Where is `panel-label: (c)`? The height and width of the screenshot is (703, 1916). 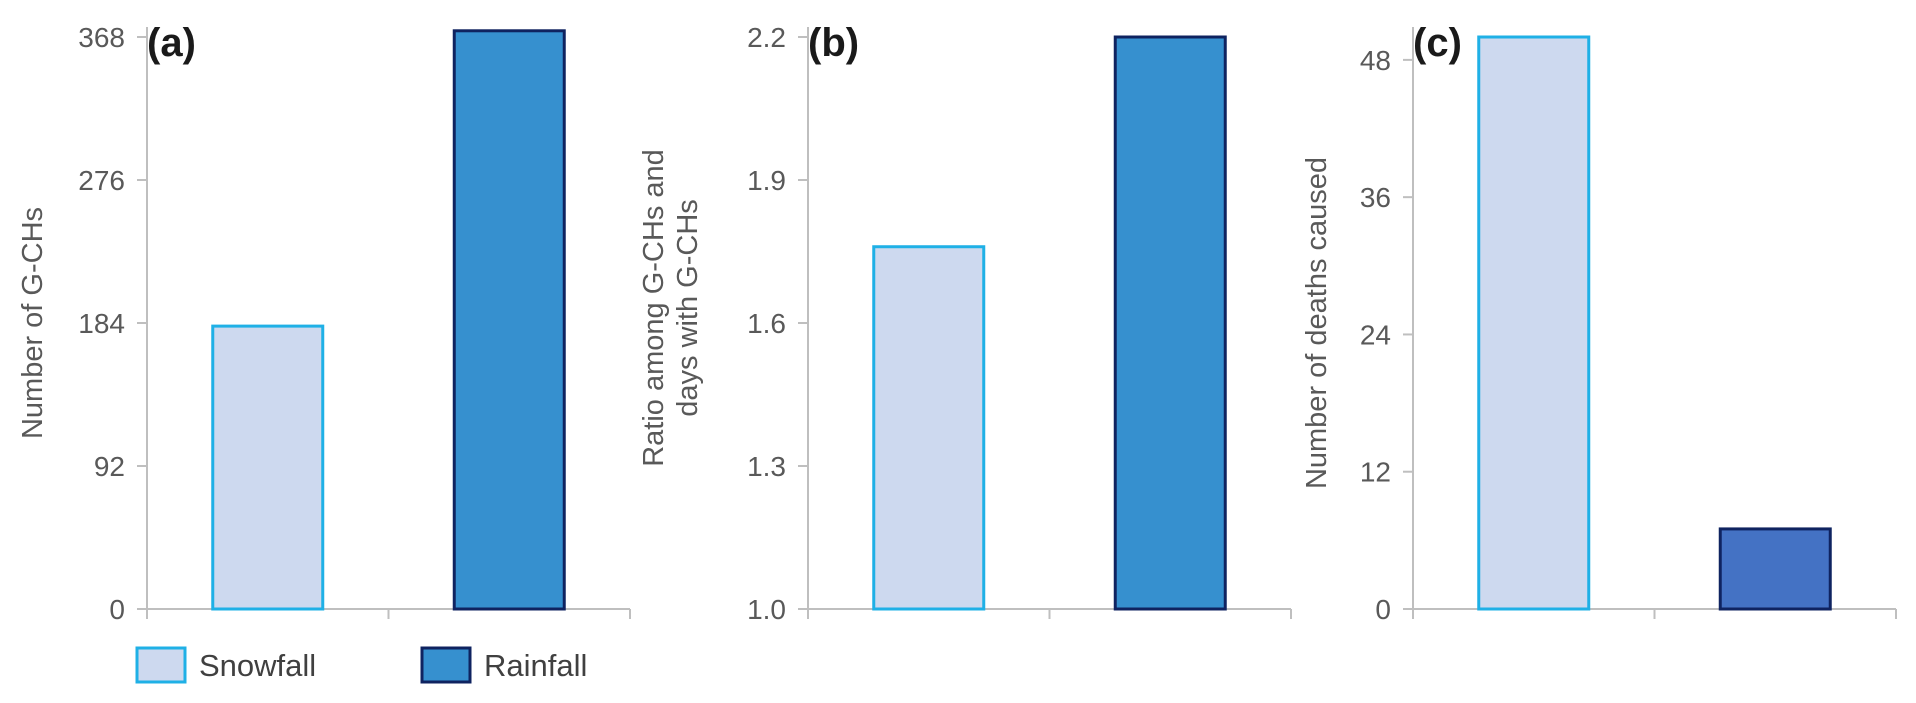 panel-label: (c) is located at coordinates (1437, 43).